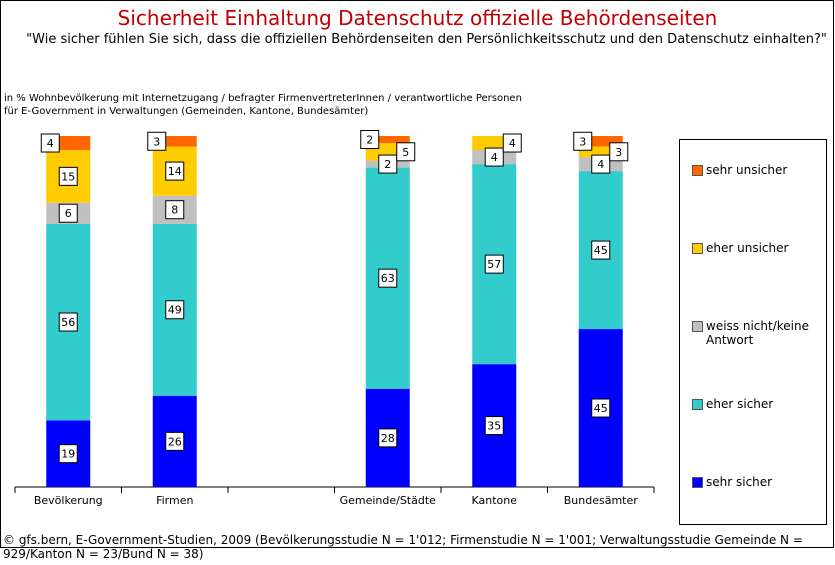 The image size is (835, 565). Describe the element at coordinates (68, 500) in the screenshot. I see `x-tick-label: Bevölkerung` at that location.